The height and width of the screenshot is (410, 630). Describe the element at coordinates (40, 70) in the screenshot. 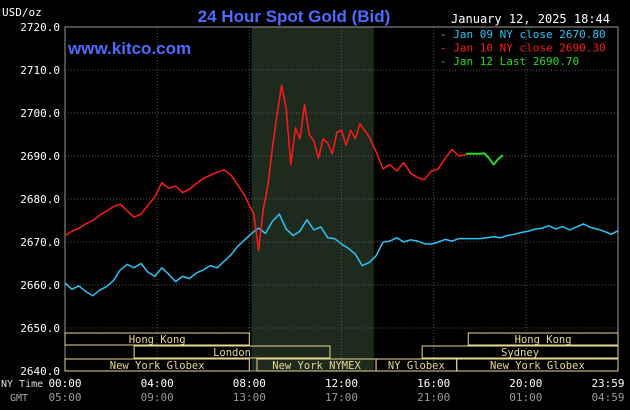

I see `y-tick-label: 2710.0` at that location.